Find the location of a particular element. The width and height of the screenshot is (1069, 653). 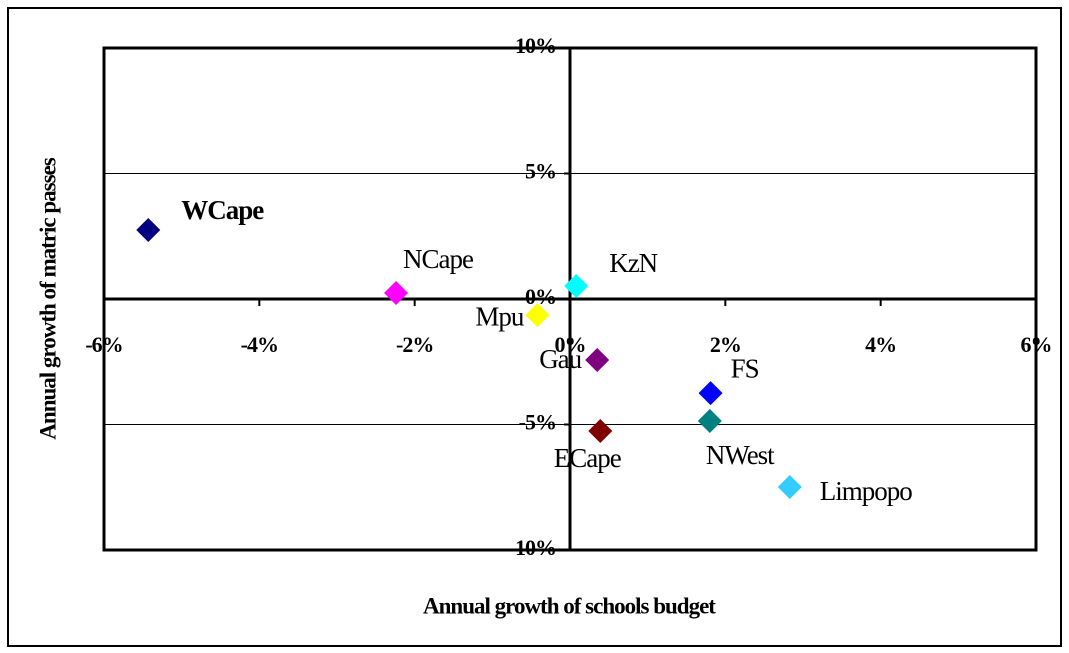

point-label: Gau is located at coordinates (560, 359).